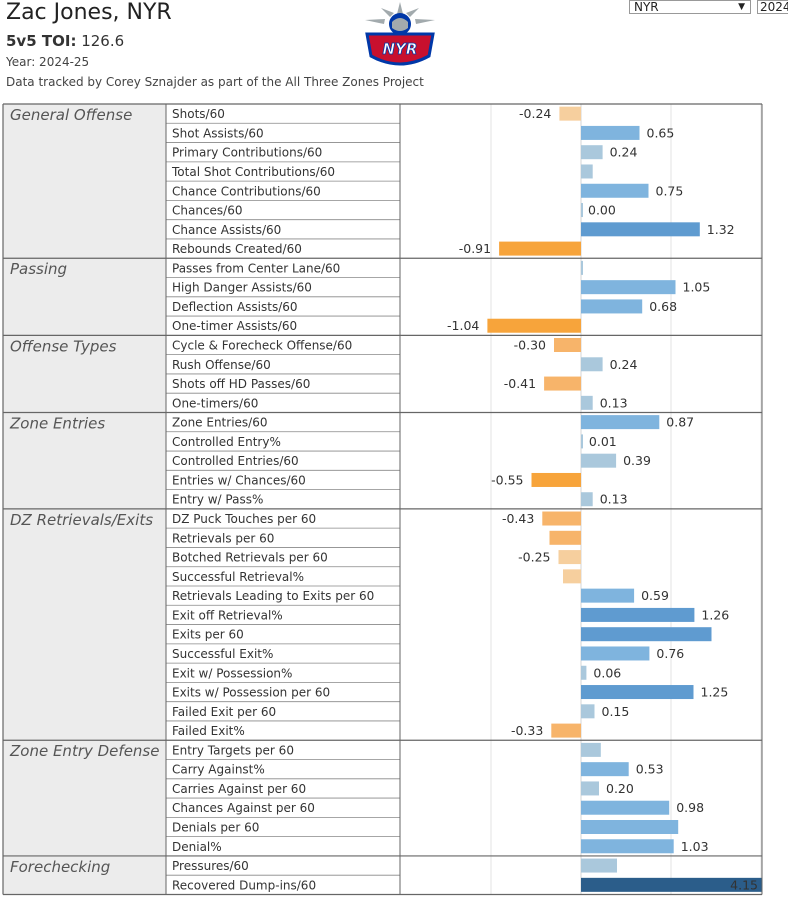 This screenshot has width=788, height=899. Describe the element at coordinates (208, 635) in the screenshot. I see `metric-label: Exits per 60` at that location.